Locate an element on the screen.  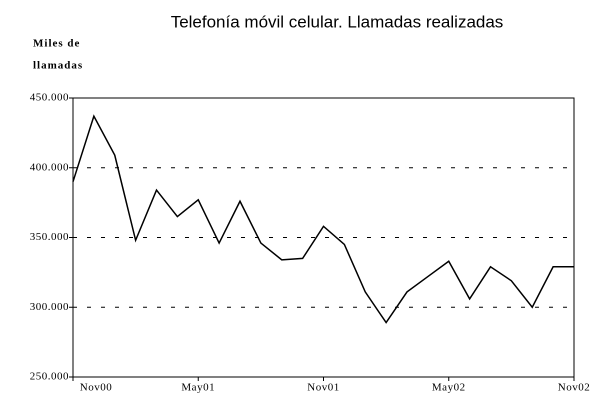
x-tick-label: Nov00 is located at coordinates (96, 388).